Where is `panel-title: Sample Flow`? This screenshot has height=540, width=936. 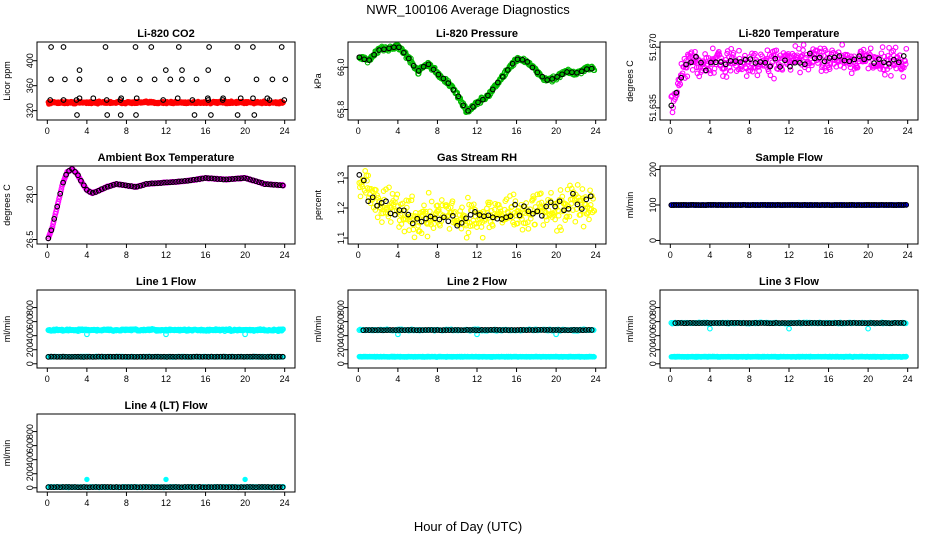 panel-title: Sample Flow is located at coordinates (789, 158).